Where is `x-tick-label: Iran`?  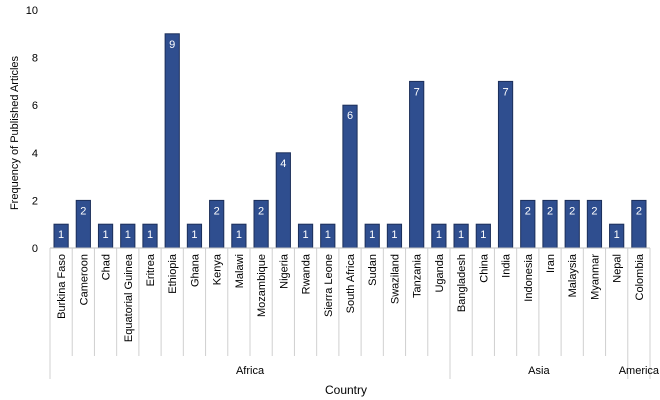 x-tick-label: Iran is located at coordinates (551, 263).